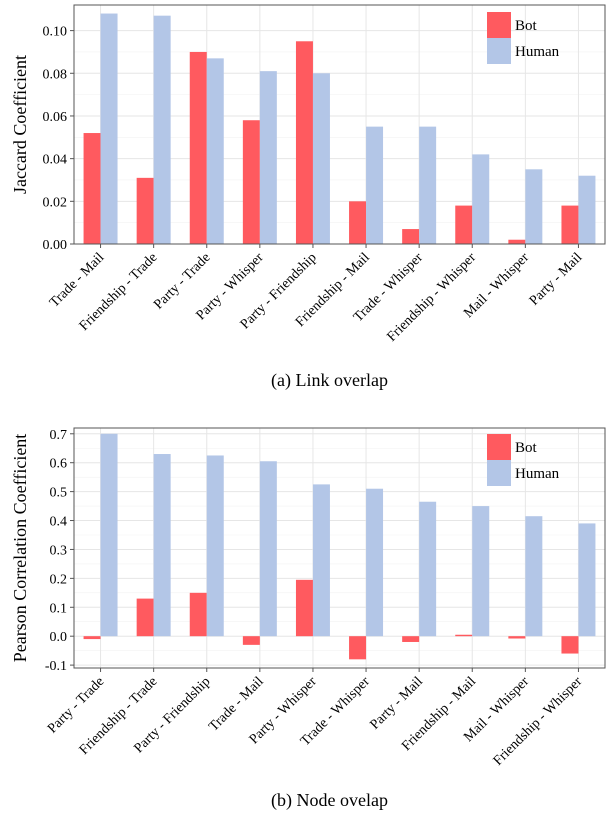 Image resolution: width=609 pixels, height=817 pixels. I want to click on y-tick-label: 0.6, so click(59, 464).